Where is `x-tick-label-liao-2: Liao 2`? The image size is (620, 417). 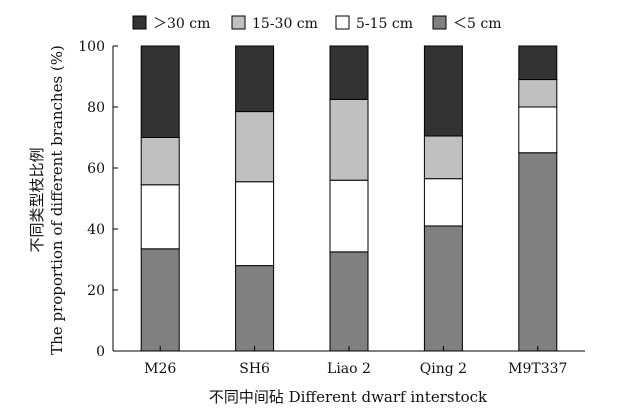 x-tick-label-liao-2: Liao 2 is located at coordinates (349, 369).